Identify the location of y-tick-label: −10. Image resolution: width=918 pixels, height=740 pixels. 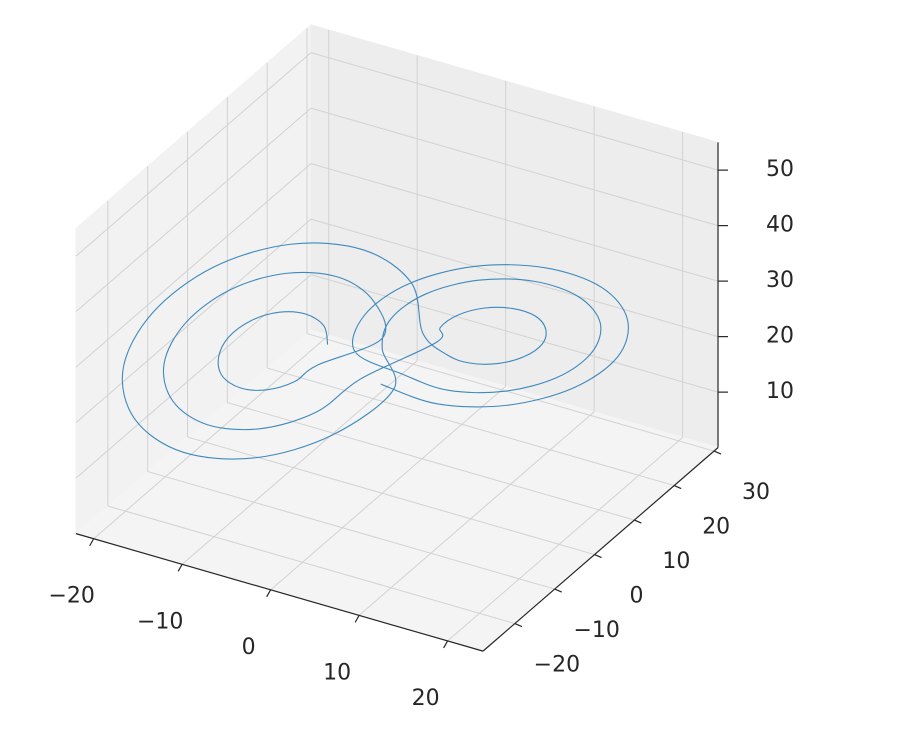
(596, 630).